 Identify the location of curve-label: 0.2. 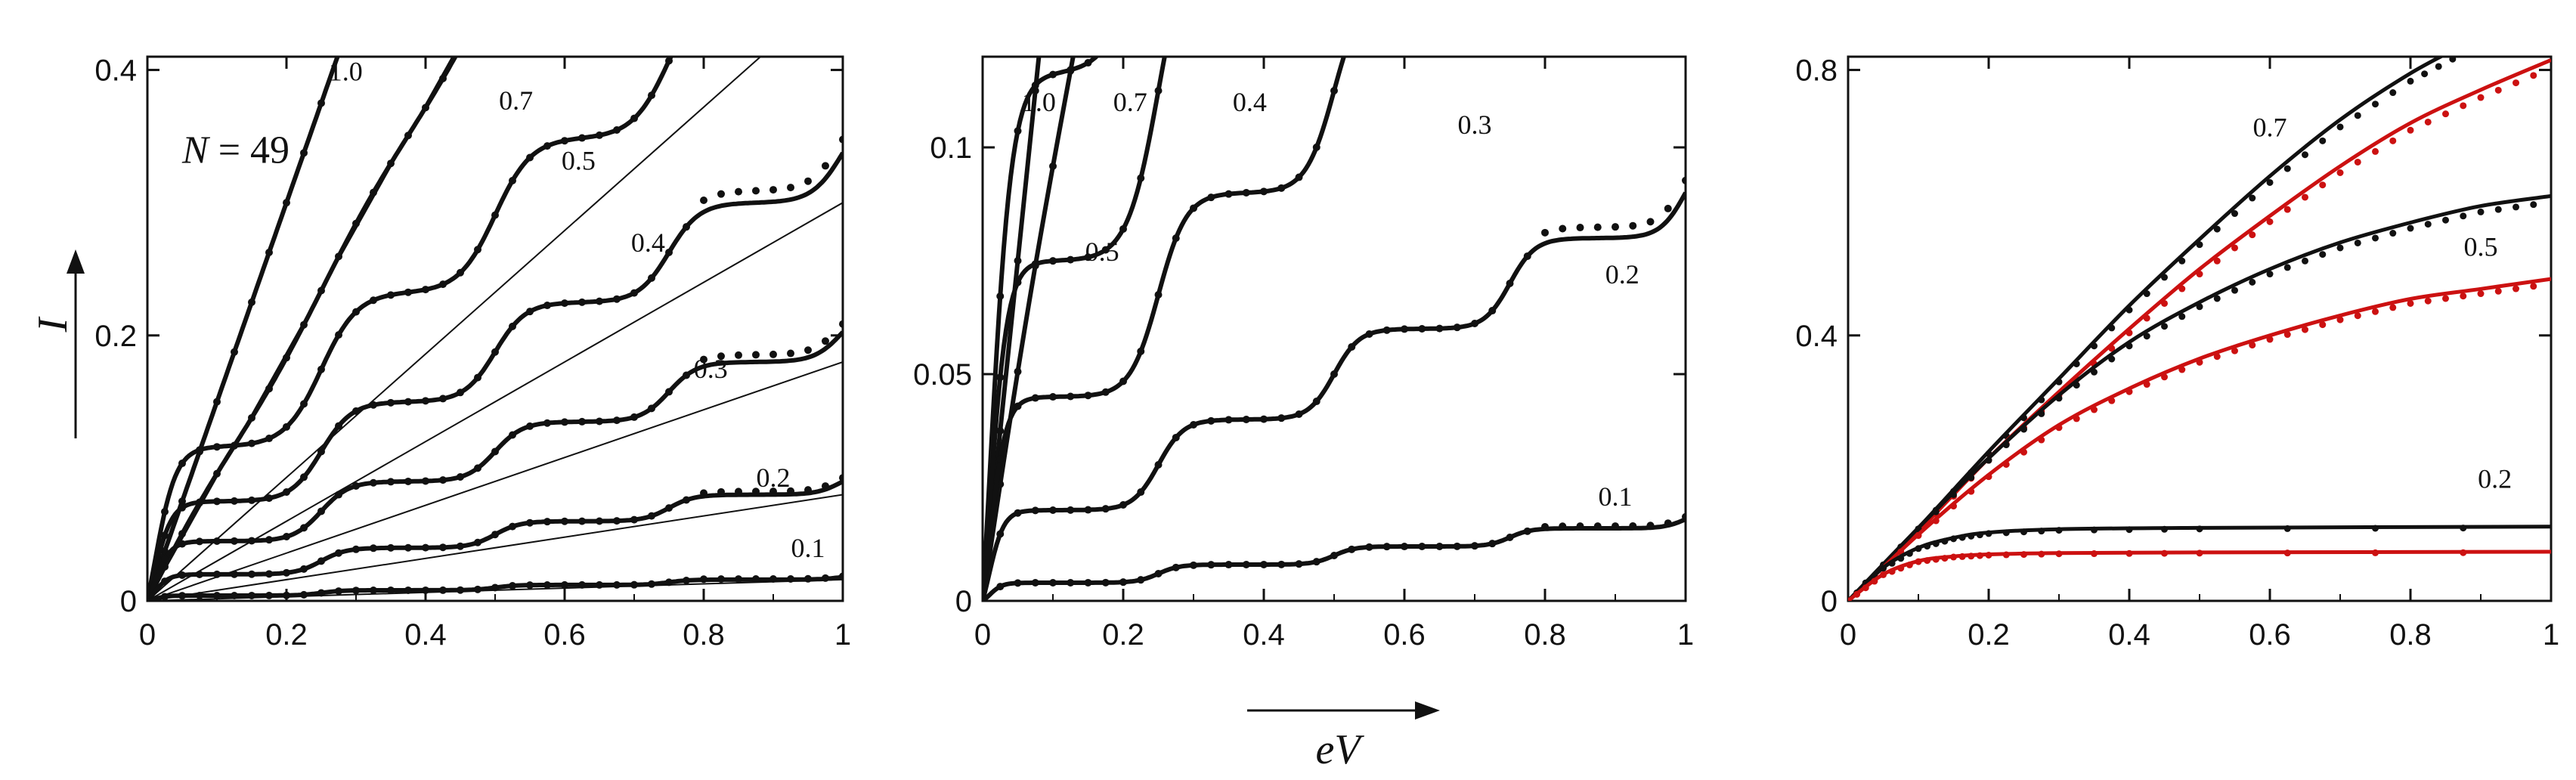
(2495, 479).